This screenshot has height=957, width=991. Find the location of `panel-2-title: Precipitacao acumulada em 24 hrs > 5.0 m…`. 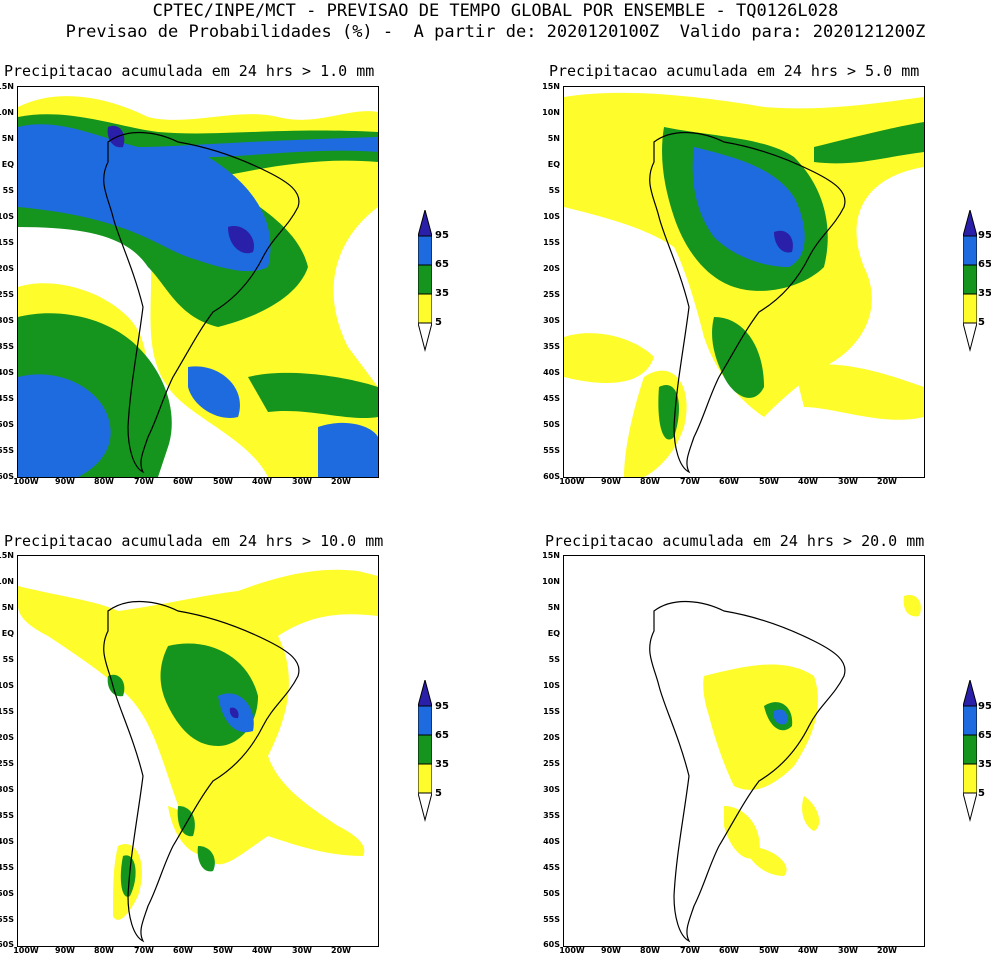

panel-2-title: Precipitacao acumulada em 24 hrs > 5.0 m… is located at coordinates (734, 71).